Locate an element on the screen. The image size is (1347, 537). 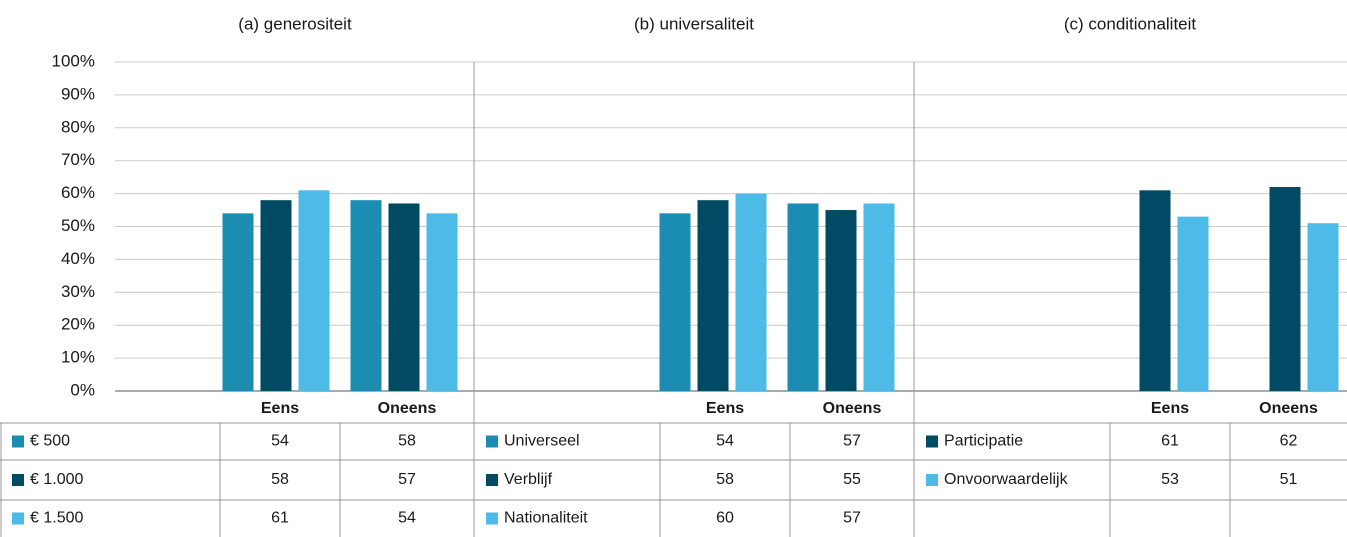
y-tick-label: 20% is located at coordinates (78, 324).